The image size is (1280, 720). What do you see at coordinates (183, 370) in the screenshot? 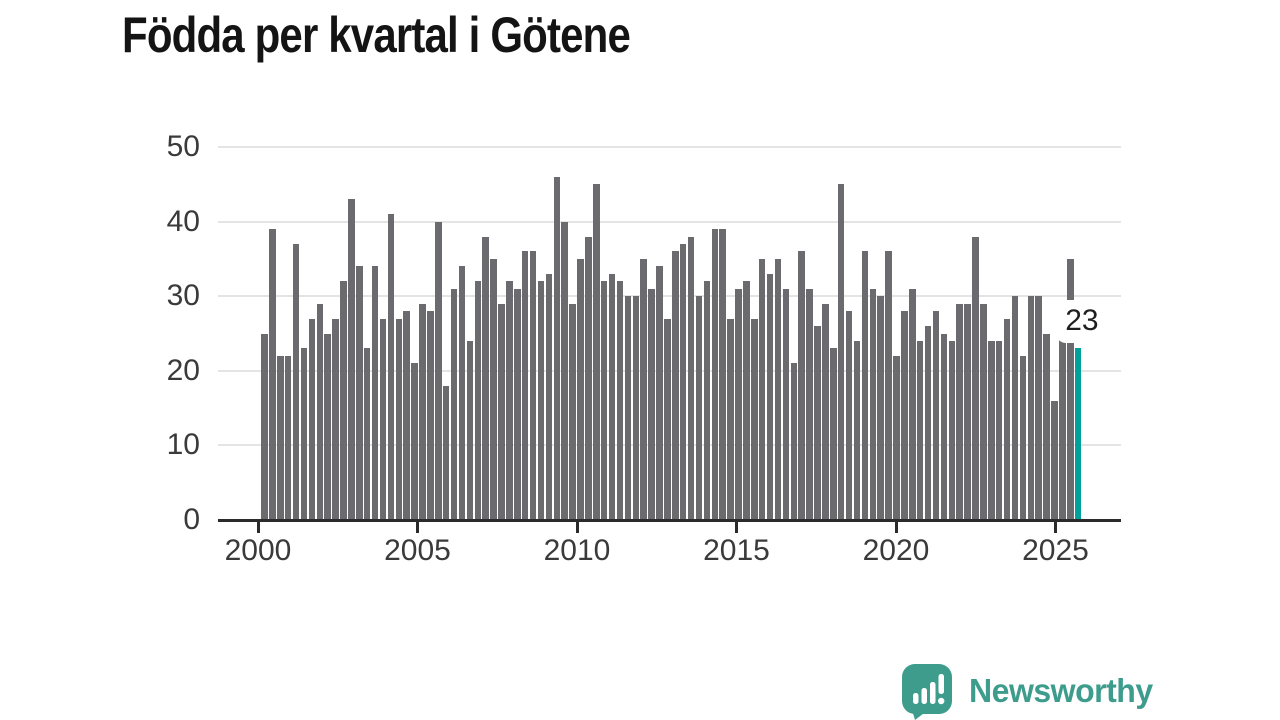
I see `y-tick-label: 20` at bounding box center [183, 370].